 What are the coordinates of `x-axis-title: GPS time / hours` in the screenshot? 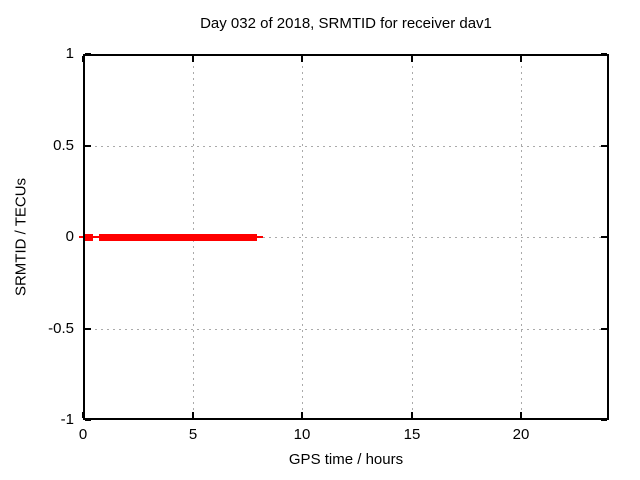 It's located at (346, 459).